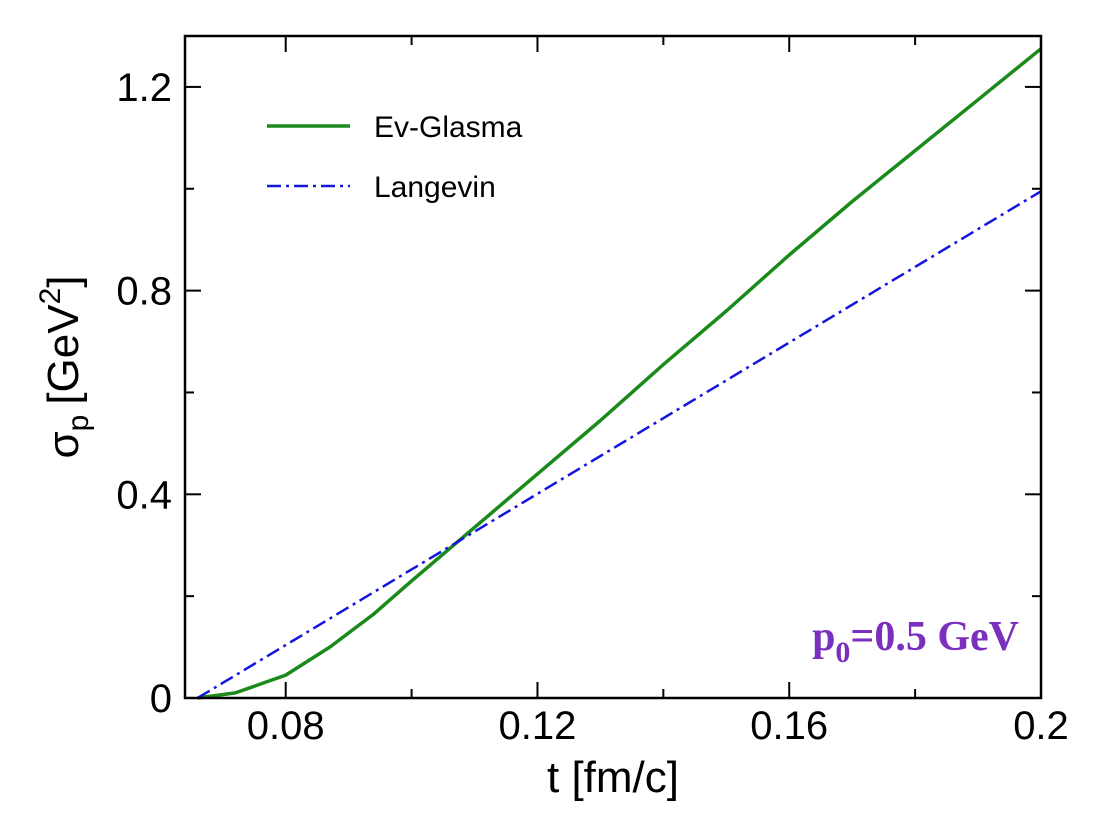 The height and width of the screenshot is (814, 1106). Describe the element at coordinates (144, 88) in the screenshot. I see `y-tick-label: 1.2` at that location.